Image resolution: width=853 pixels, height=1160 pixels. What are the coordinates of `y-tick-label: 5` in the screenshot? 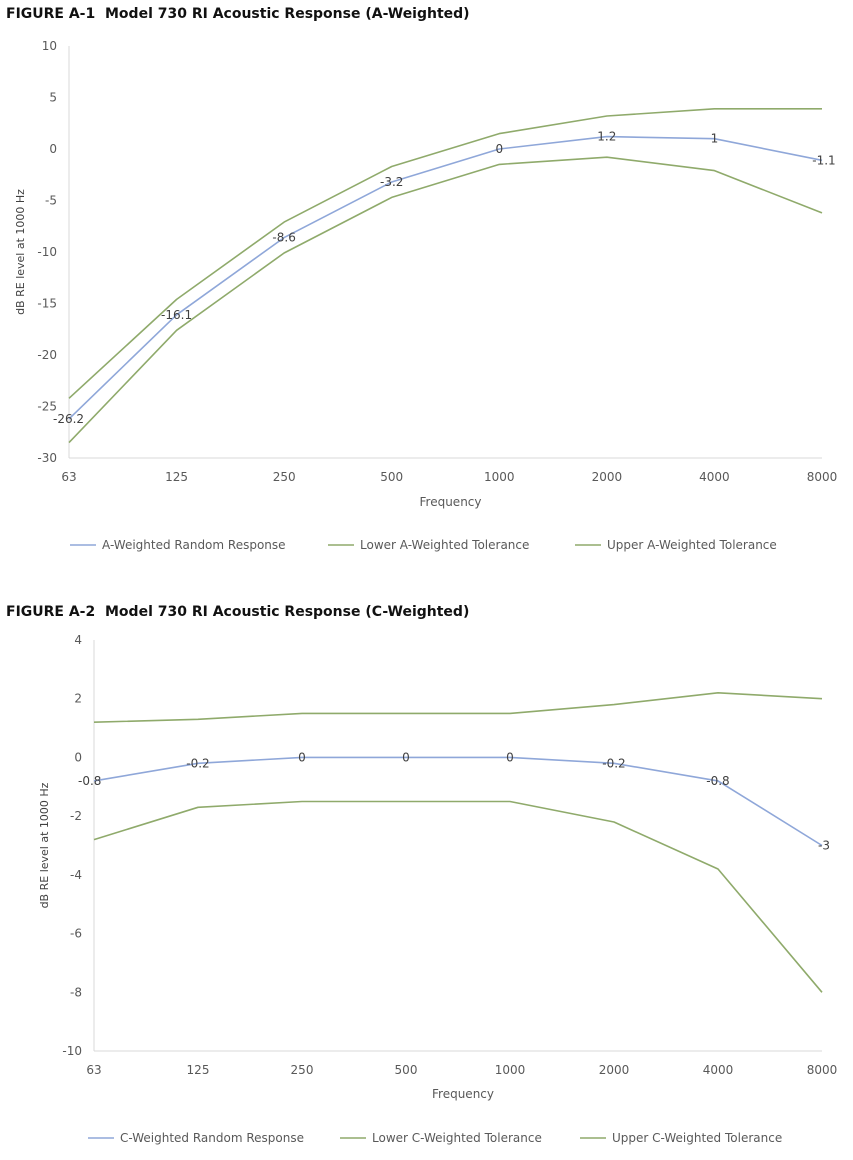 It's located at (53, 98).